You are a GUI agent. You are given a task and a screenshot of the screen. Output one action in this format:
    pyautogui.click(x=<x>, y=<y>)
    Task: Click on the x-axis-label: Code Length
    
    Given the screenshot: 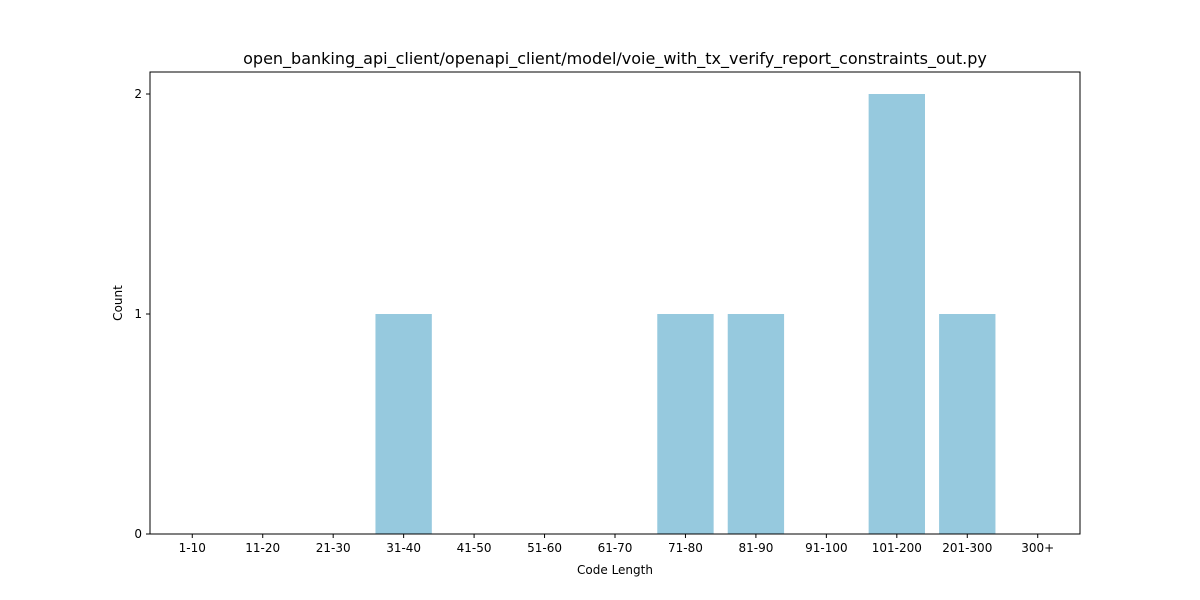 What is the action you would take?
    pyautogui.click(x=615, y=570)
    